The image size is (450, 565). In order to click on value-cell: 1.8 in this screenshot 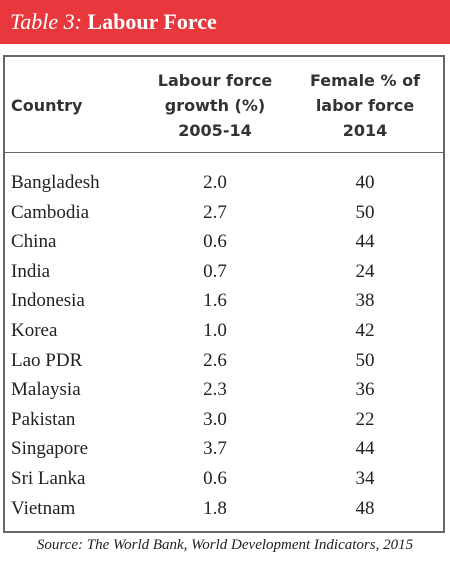, I will do `click(215, 508)`.